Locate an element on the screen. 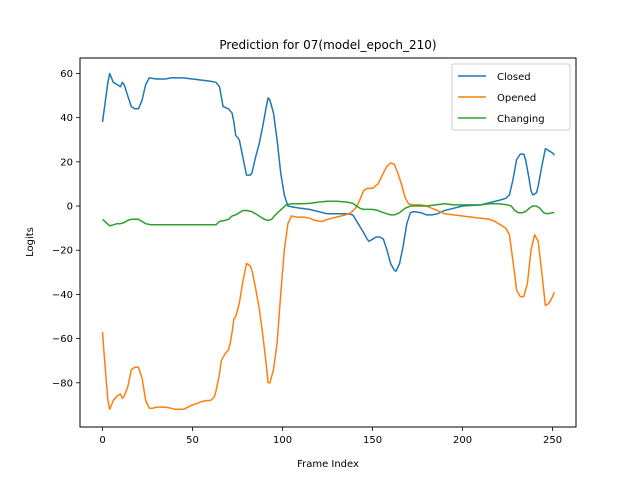 The width and height of the screenshot is (640, 480). y-tick-label: −20 is located at coordinates (62, 251).